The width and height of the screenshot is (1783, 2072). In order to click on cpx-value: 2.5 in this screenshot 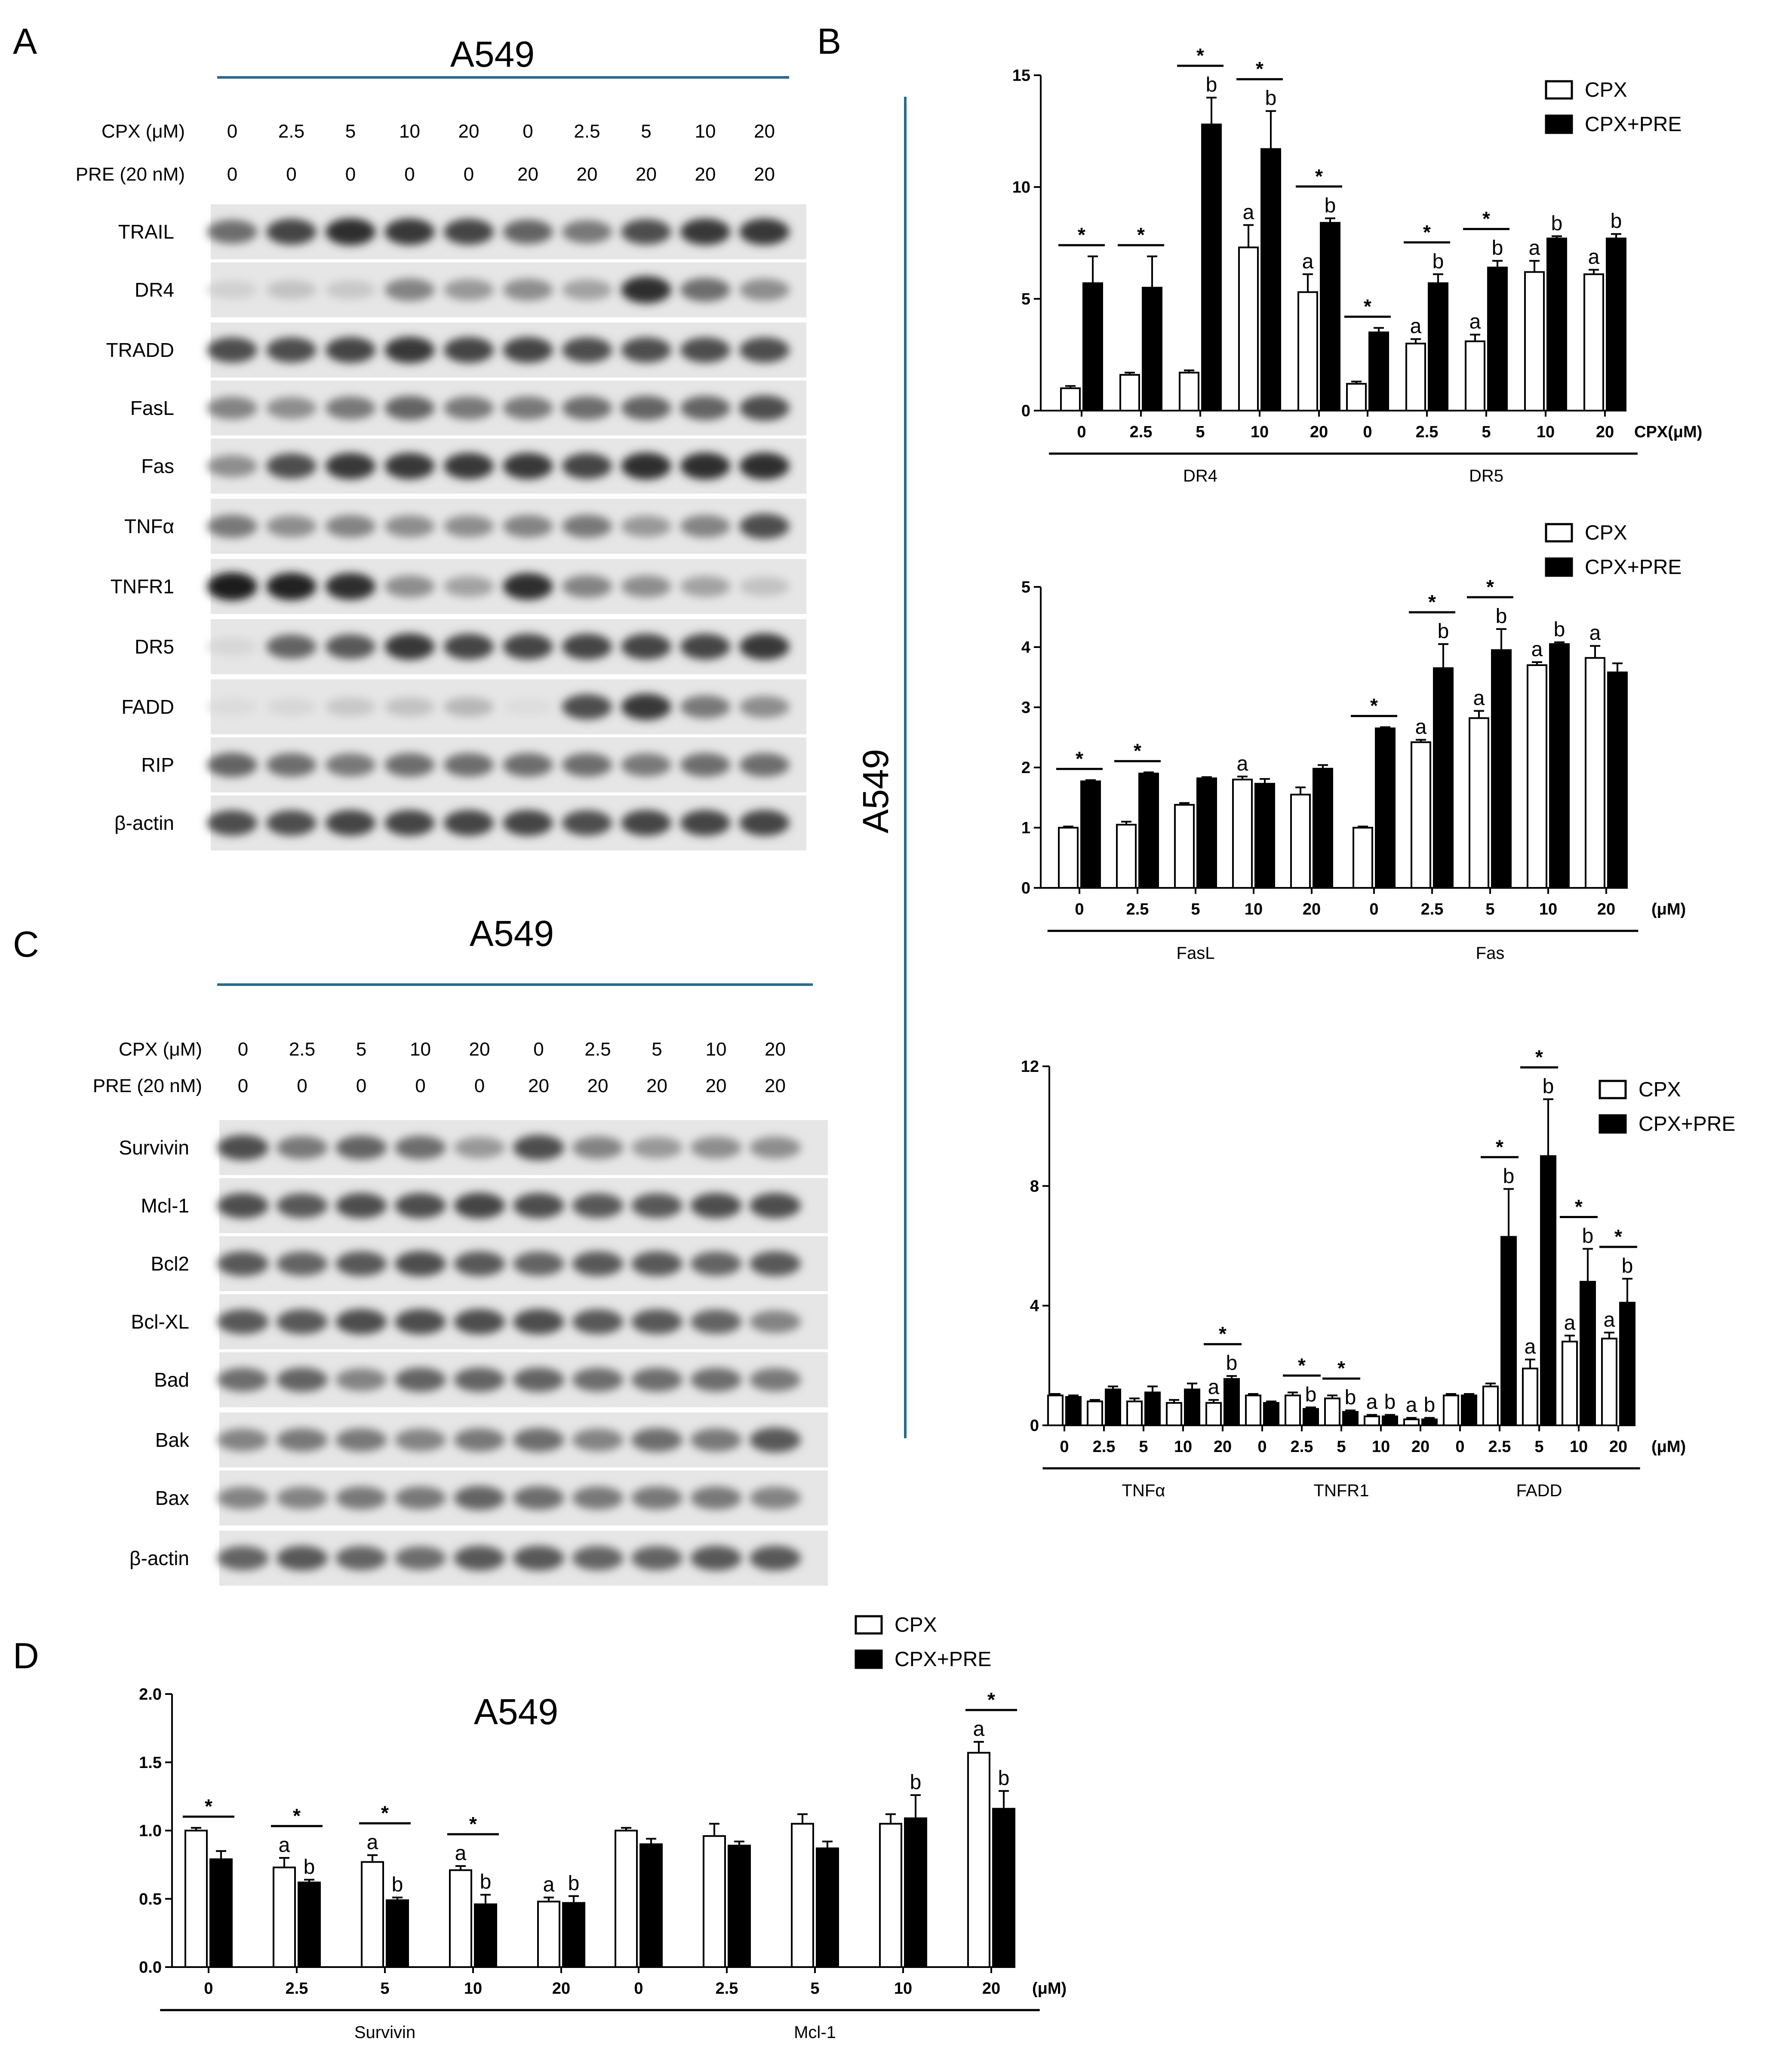, I will do `click(587, 131)`.